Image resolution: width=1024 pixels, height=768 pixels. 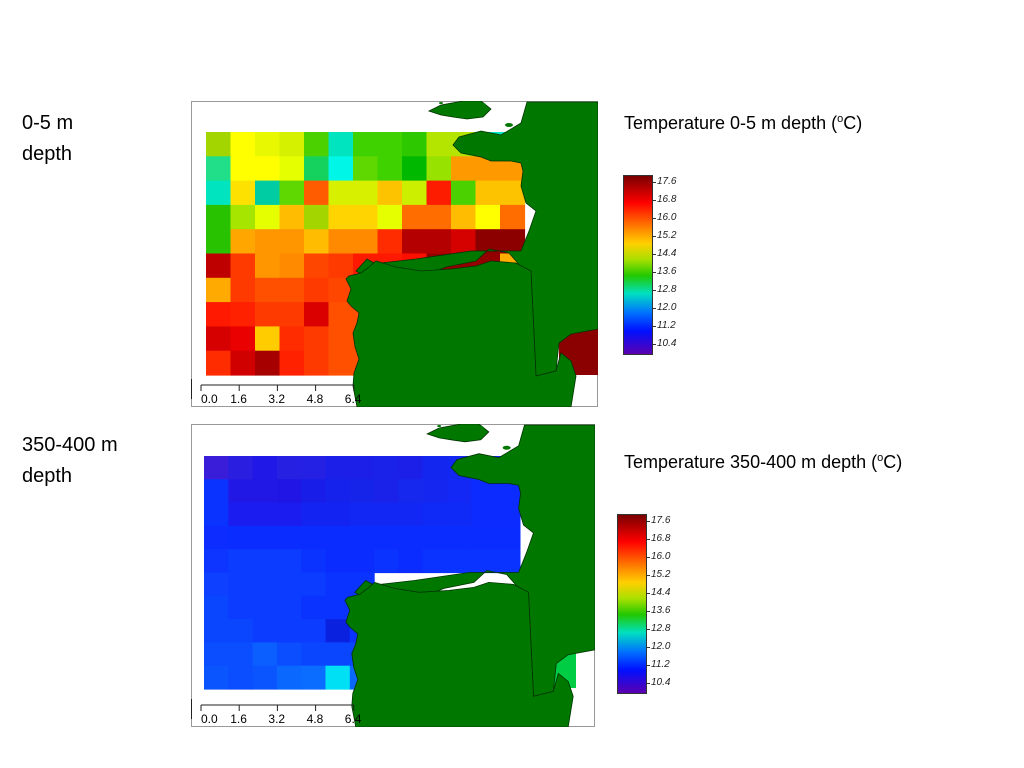 What do you see at coordinates (209, 719) in the screenshot?
I see `scale-label: 0.0` at bounding box center [209, 719].